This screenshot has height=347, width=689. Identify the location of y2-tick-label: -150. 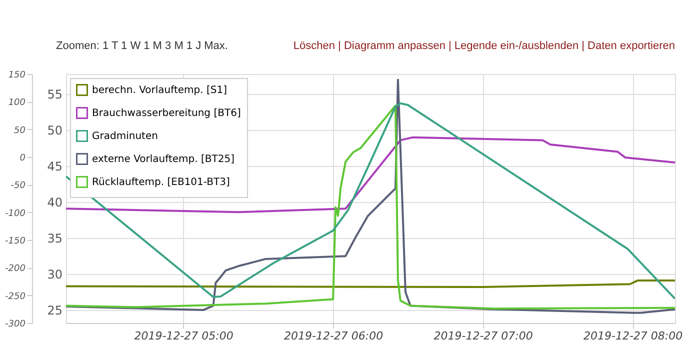
(15, 241).